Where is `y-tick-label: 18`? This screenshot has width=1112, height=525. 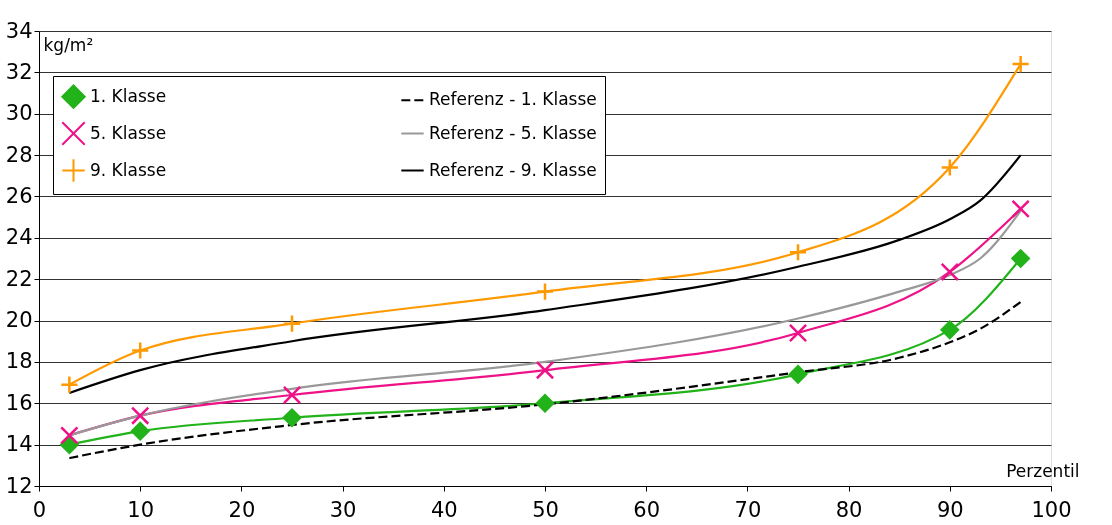
y-tick-label: 18 is located at coordinates (19, 361).